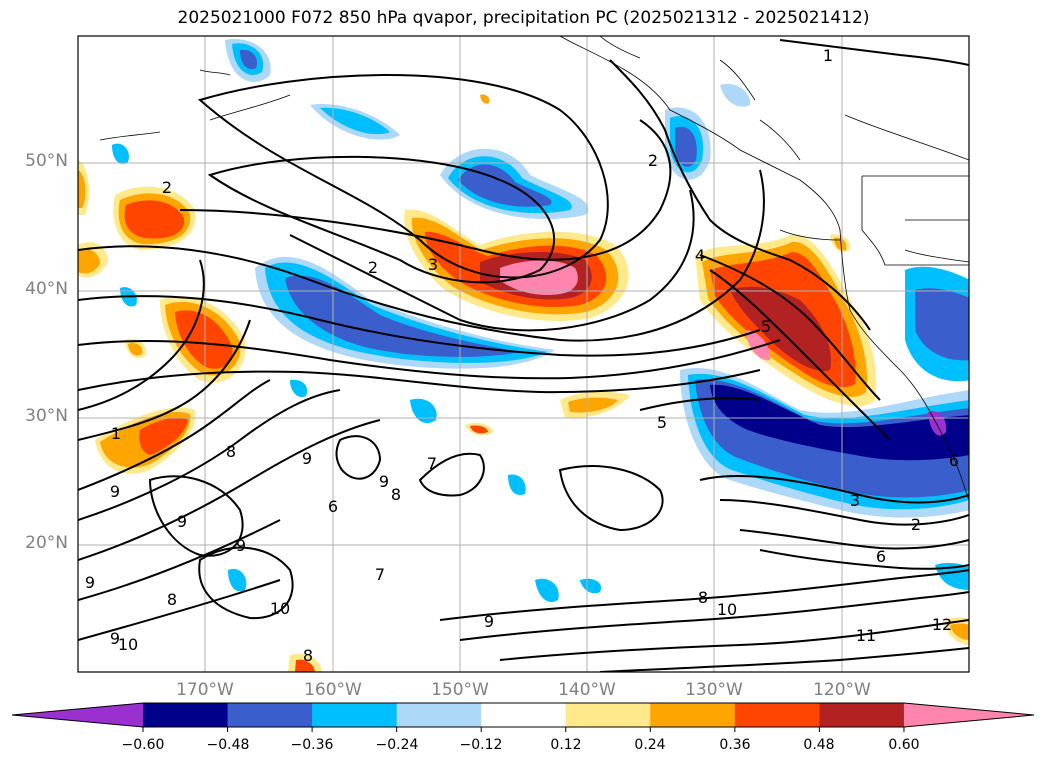  What do you see at coordinates (587, 690) in the screenshot?
I see `lon-label-140w: 140°W` at bounding box center [587, 690].